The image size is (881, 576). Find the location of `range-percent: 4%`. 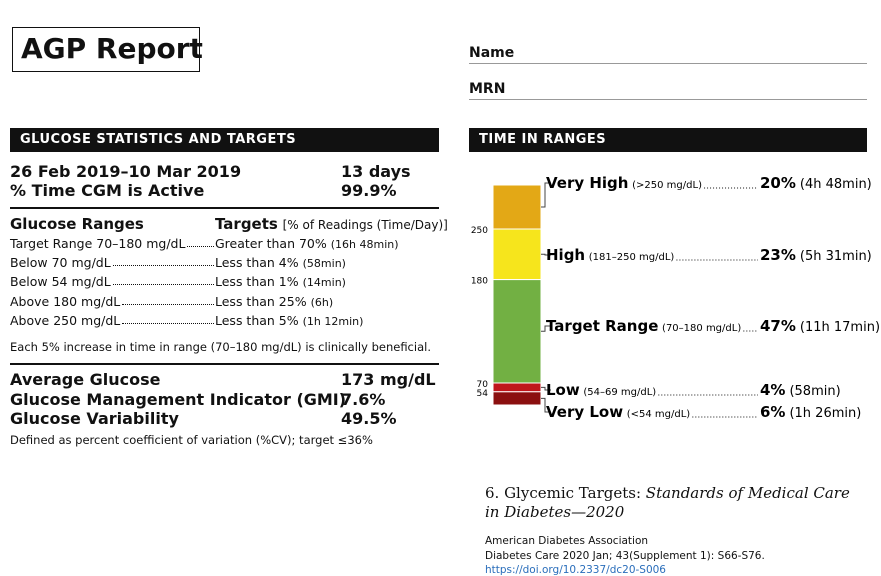

range-percent: 4% is located at coordinates (772, 390).